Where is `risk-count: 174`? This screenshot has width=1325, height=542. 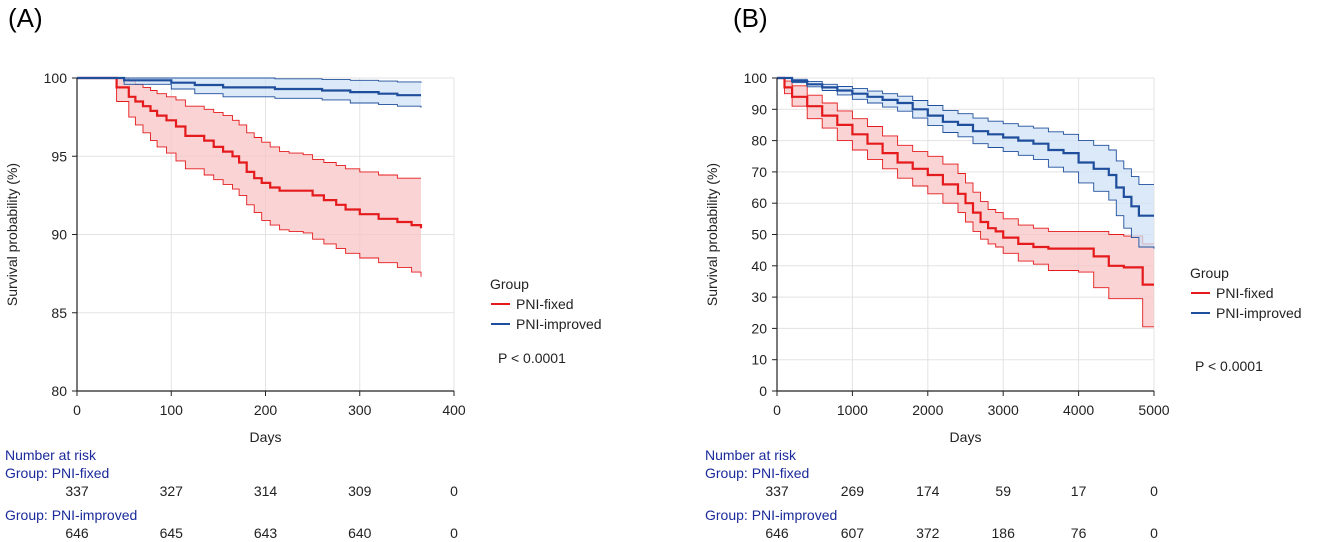 risk-count: 174 is located at coordinates (928, 491).